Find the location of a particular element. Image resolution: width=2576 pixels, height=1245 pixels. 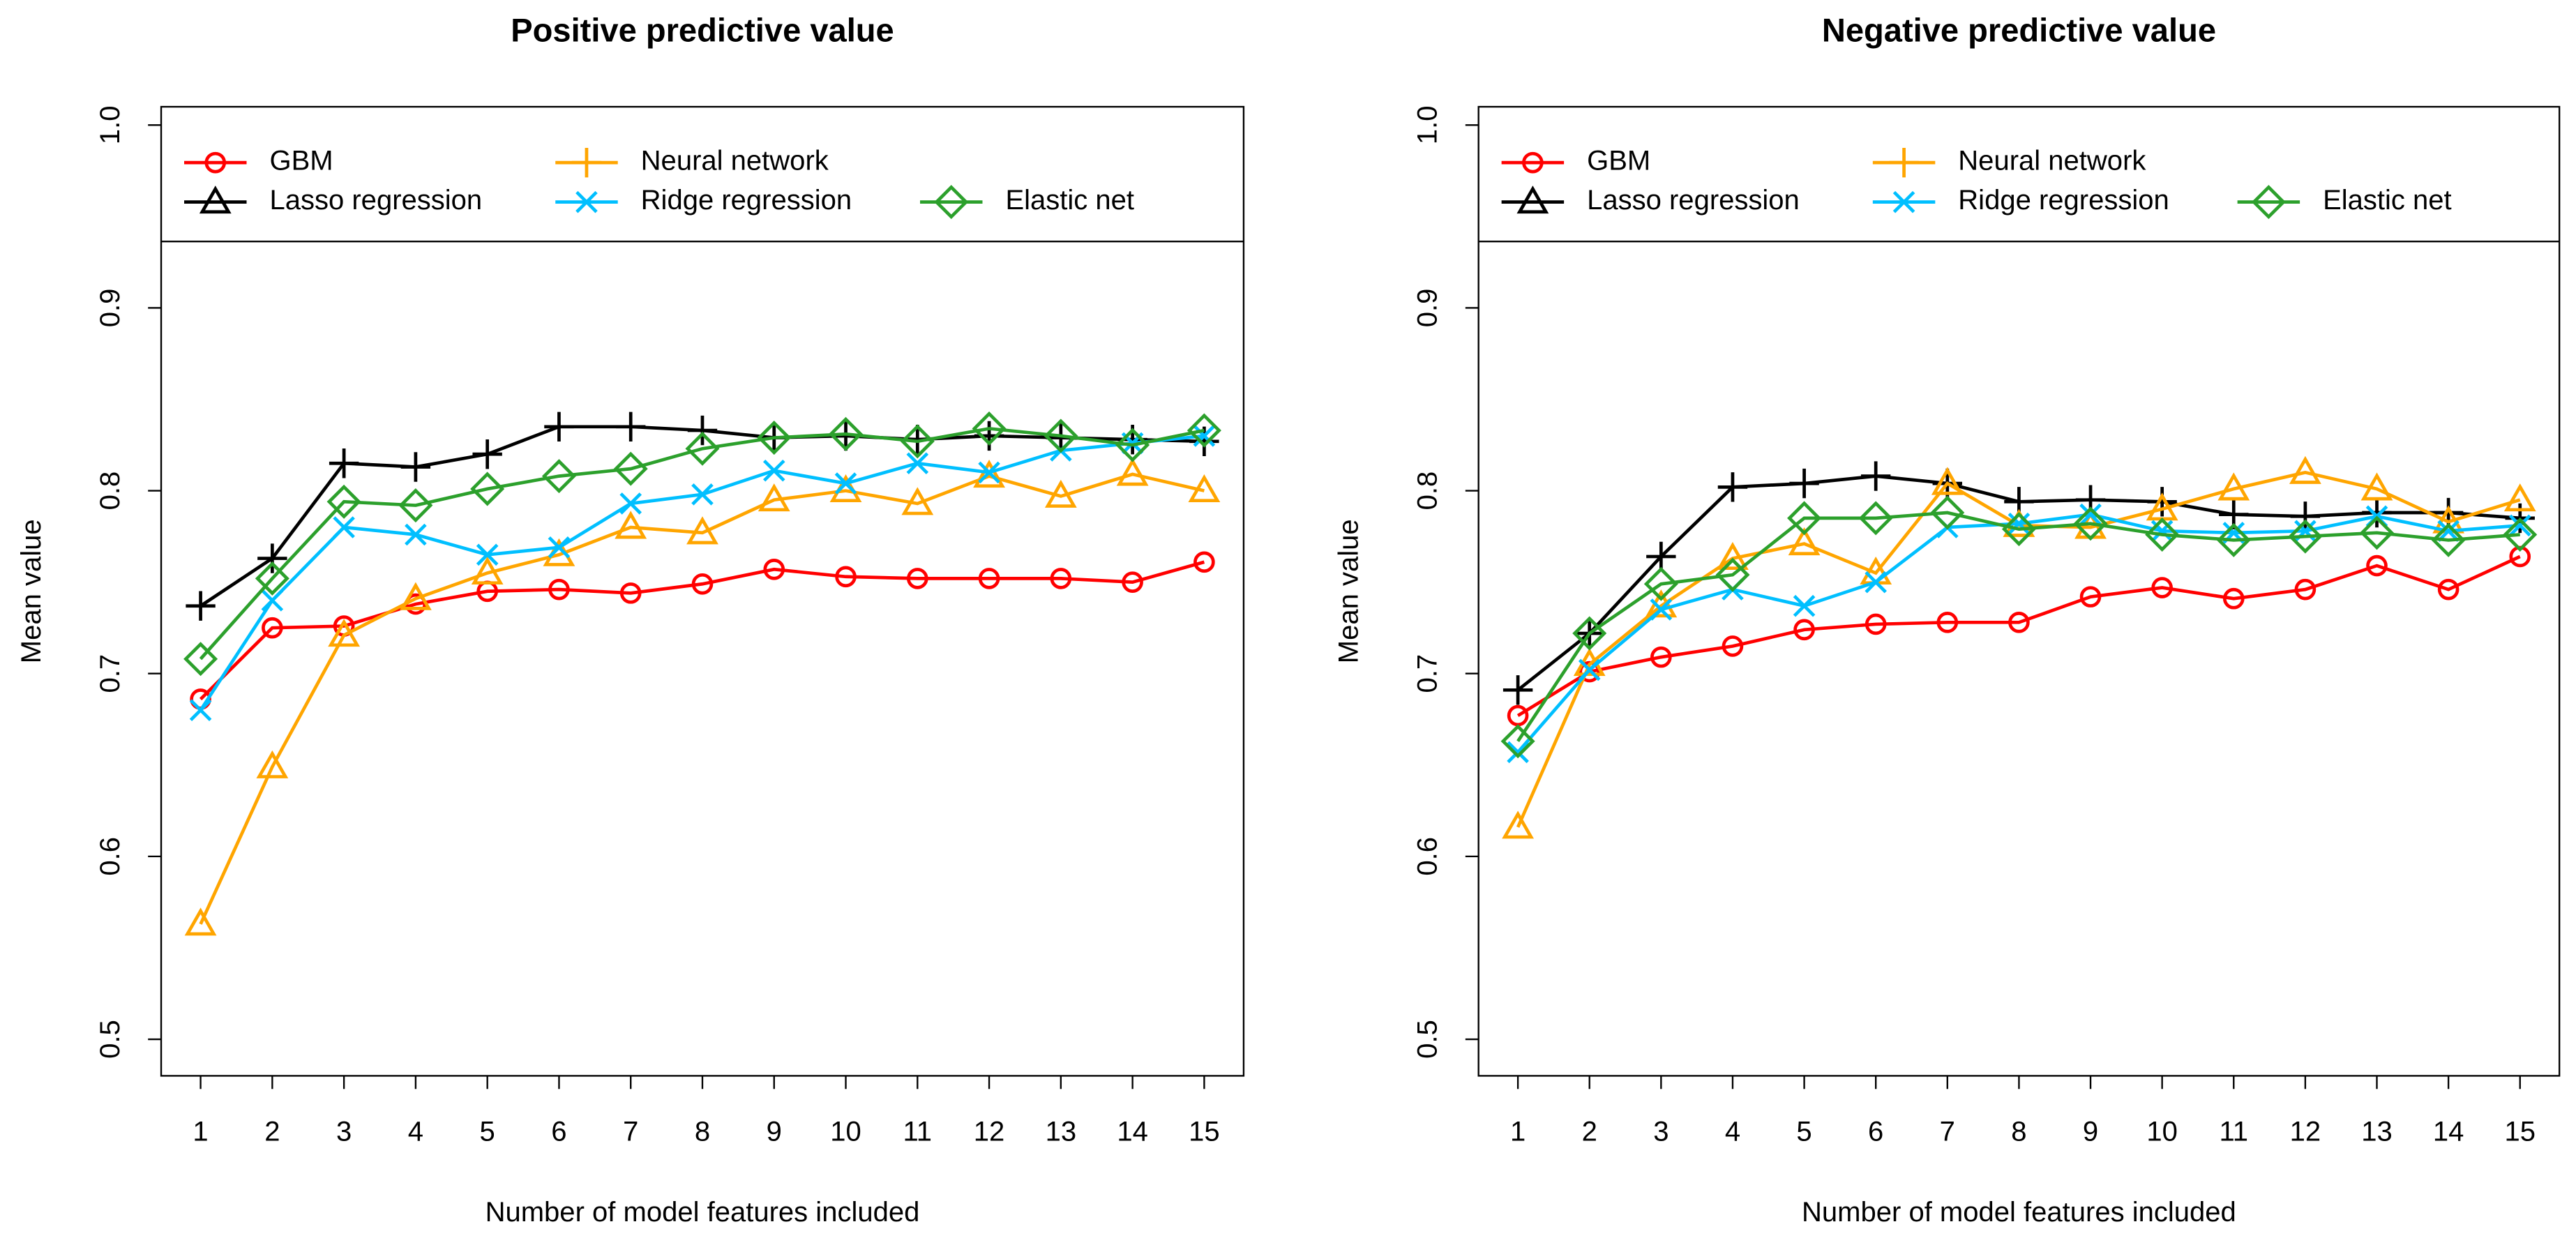

legend-label: Lasso regression is located at coordinates (1693, 201).